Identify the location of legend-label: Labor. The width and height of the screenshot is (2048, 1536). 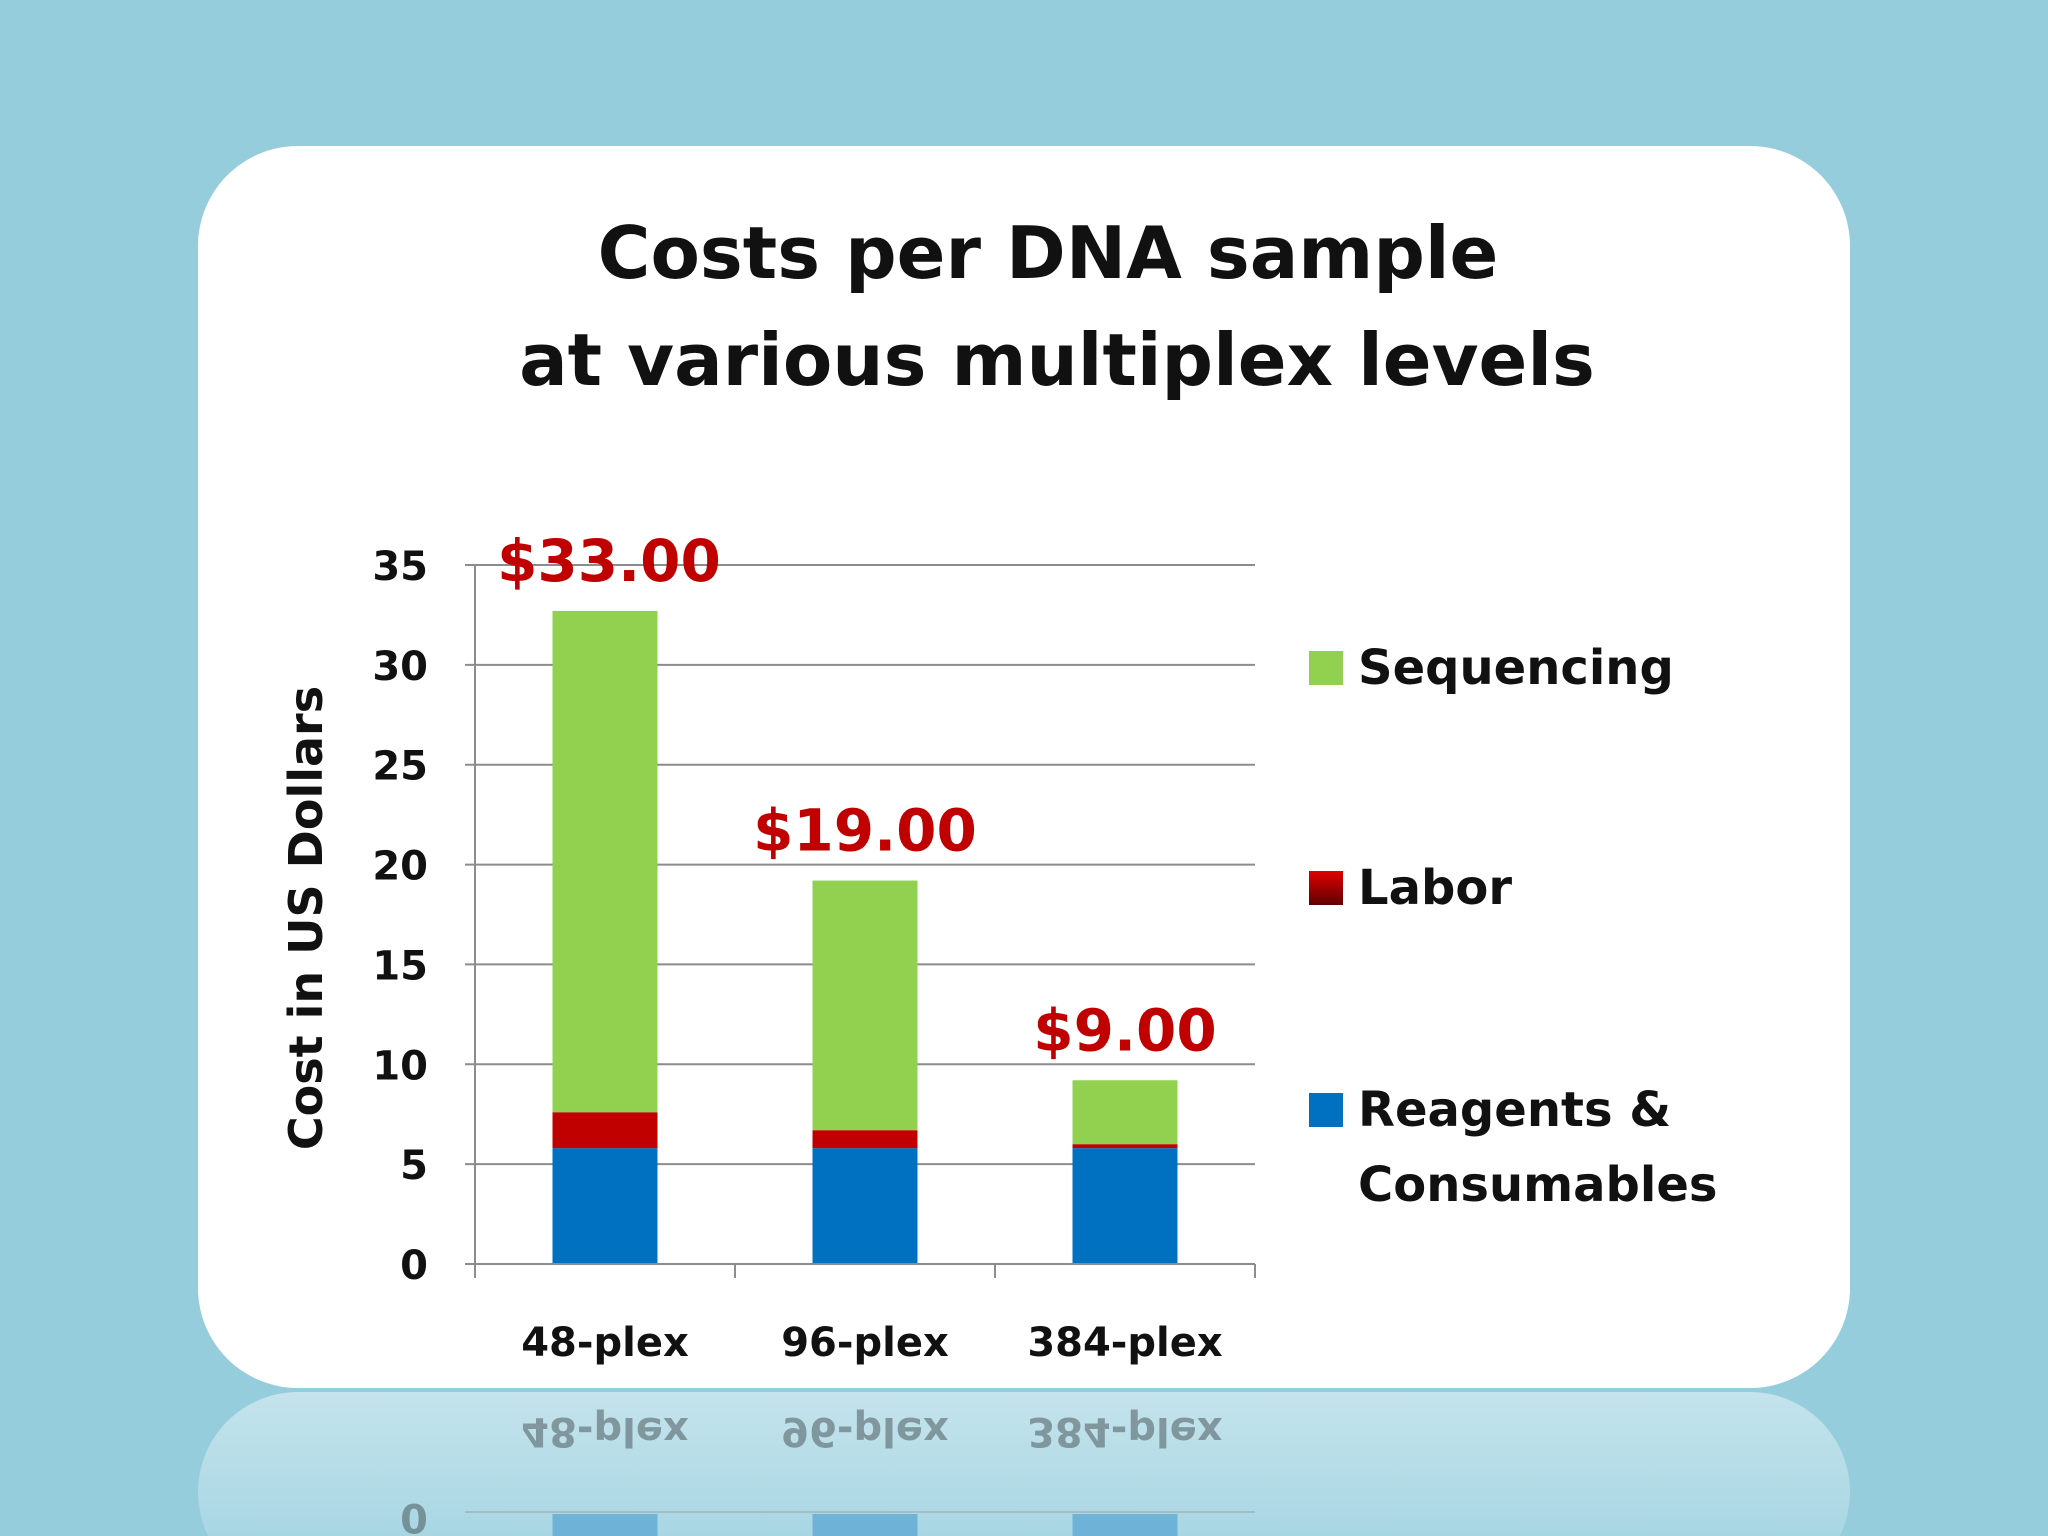
(1435, 888).